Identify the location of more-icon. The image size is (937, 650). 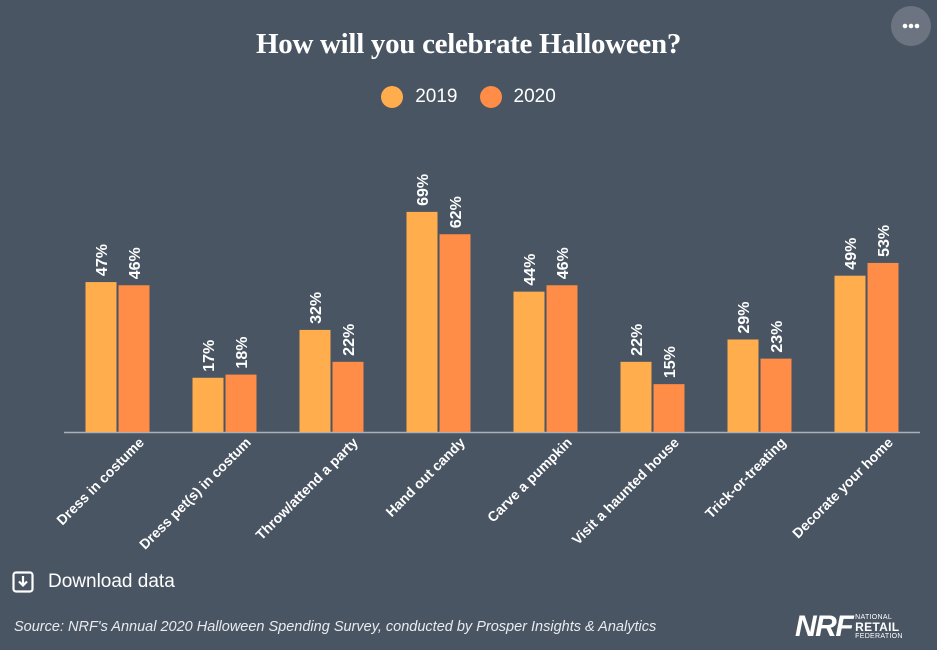
(911, 26).